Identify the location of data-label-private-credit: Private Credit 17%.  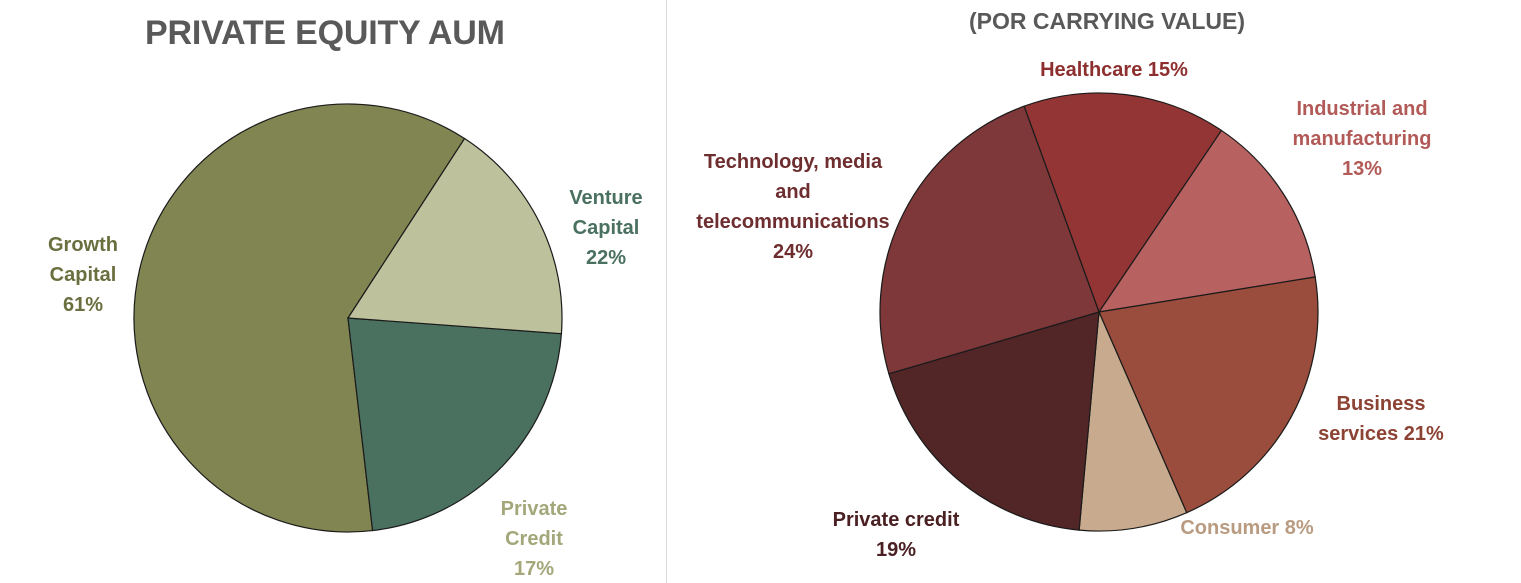
(534, 539).